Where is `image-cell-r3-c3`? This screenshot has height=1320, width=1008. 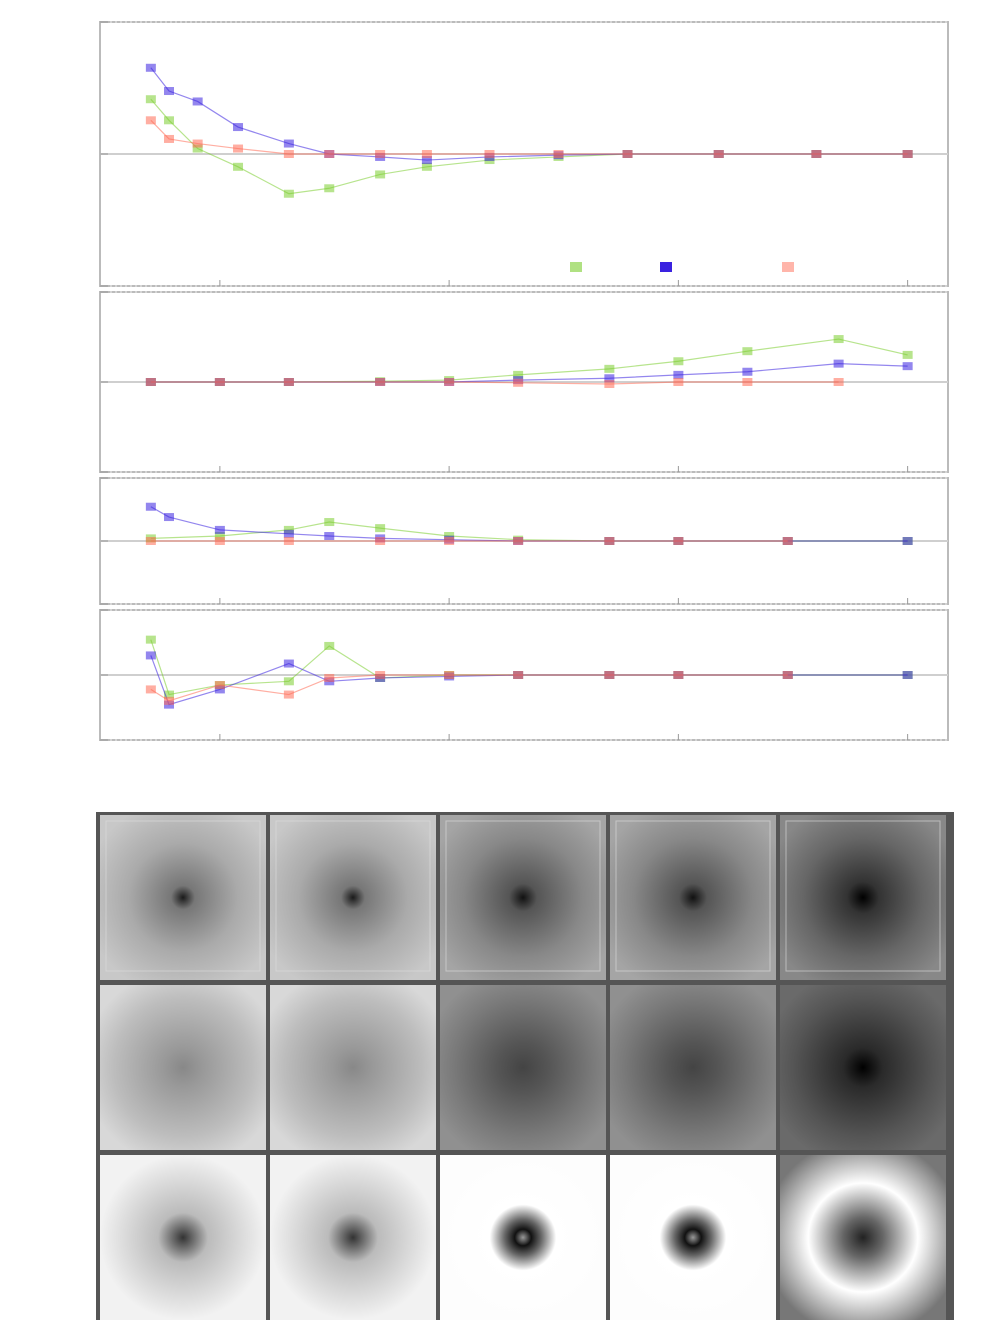 image-cell-r3-c3 is located at coordinates (523, 1237).